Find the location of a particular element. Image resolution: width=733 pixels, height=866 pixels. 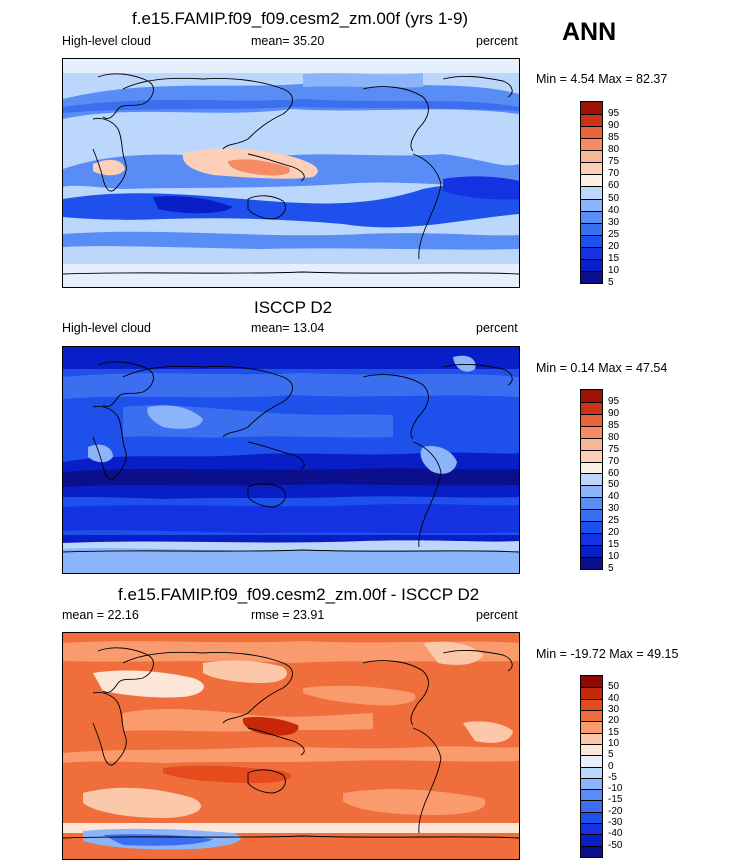

panel1-minmax-label: Min = 4.54 Max = 82.37 is located at coordinates (602, 79).